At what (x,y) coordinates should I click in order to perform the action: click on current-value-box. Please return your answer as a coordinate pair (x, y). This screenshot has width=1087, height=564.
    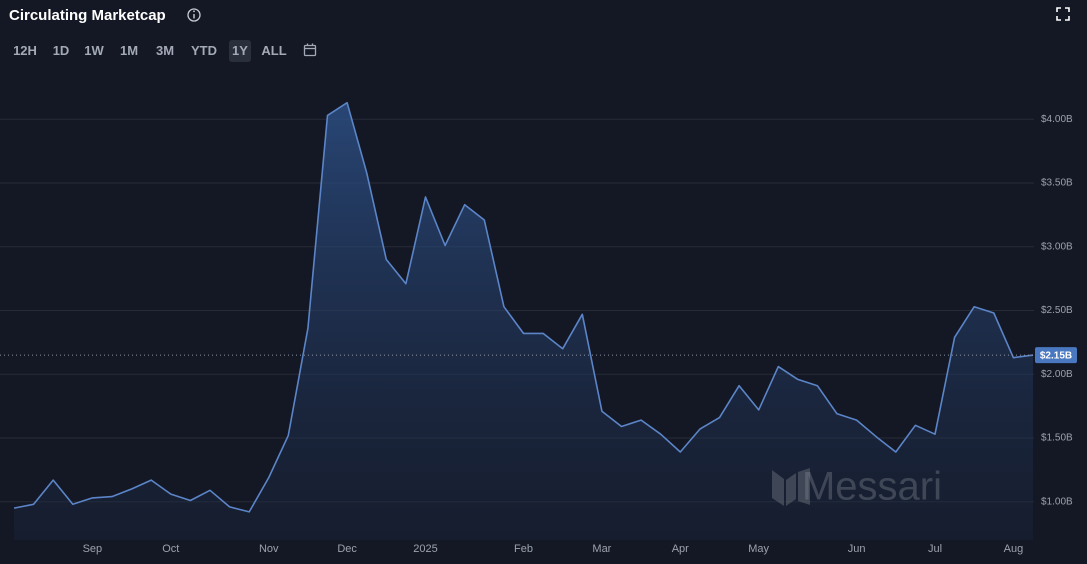
    Looking at the image, I should click on (1056, 355).